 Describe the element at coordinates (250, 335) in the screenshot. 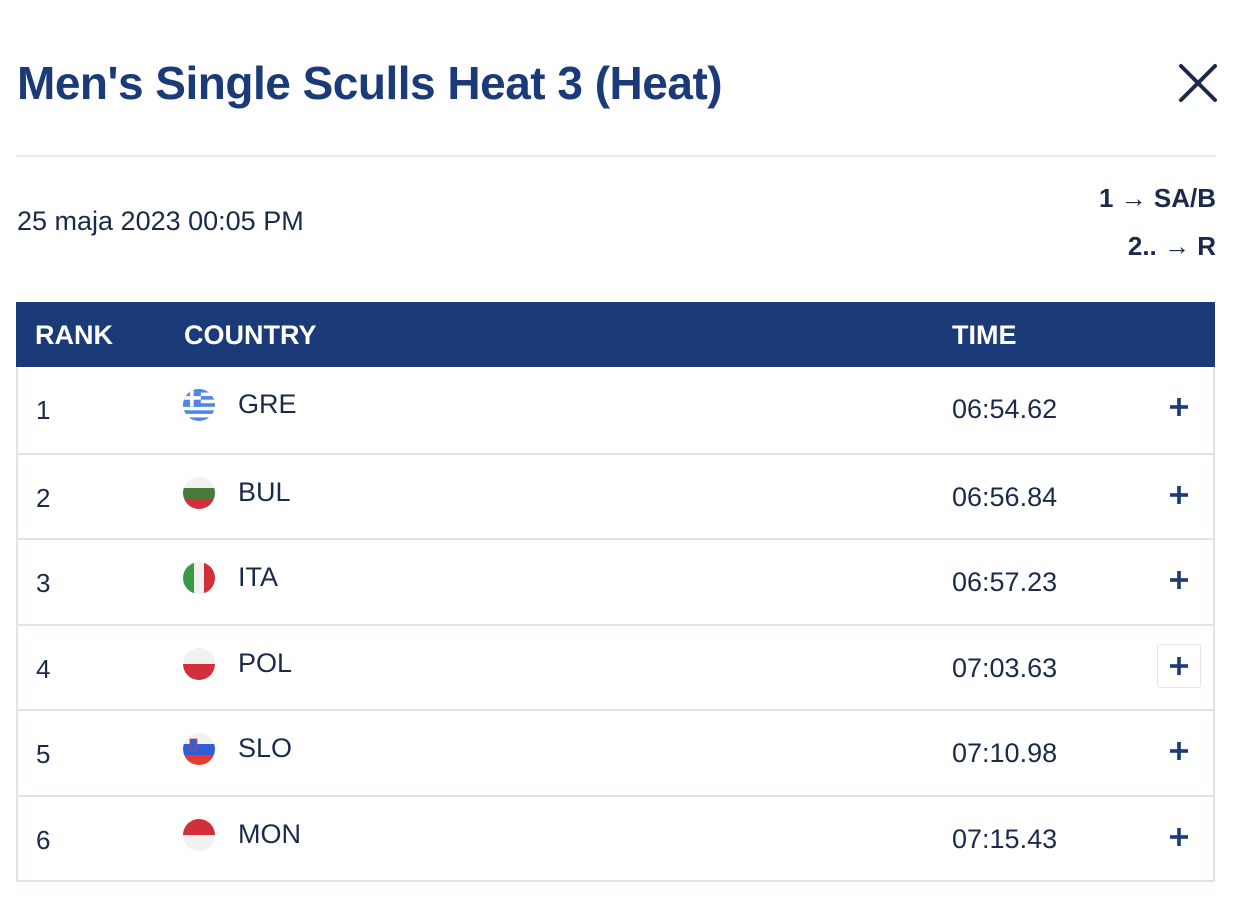

I see `column-header-country: COUNTRY` at that location.